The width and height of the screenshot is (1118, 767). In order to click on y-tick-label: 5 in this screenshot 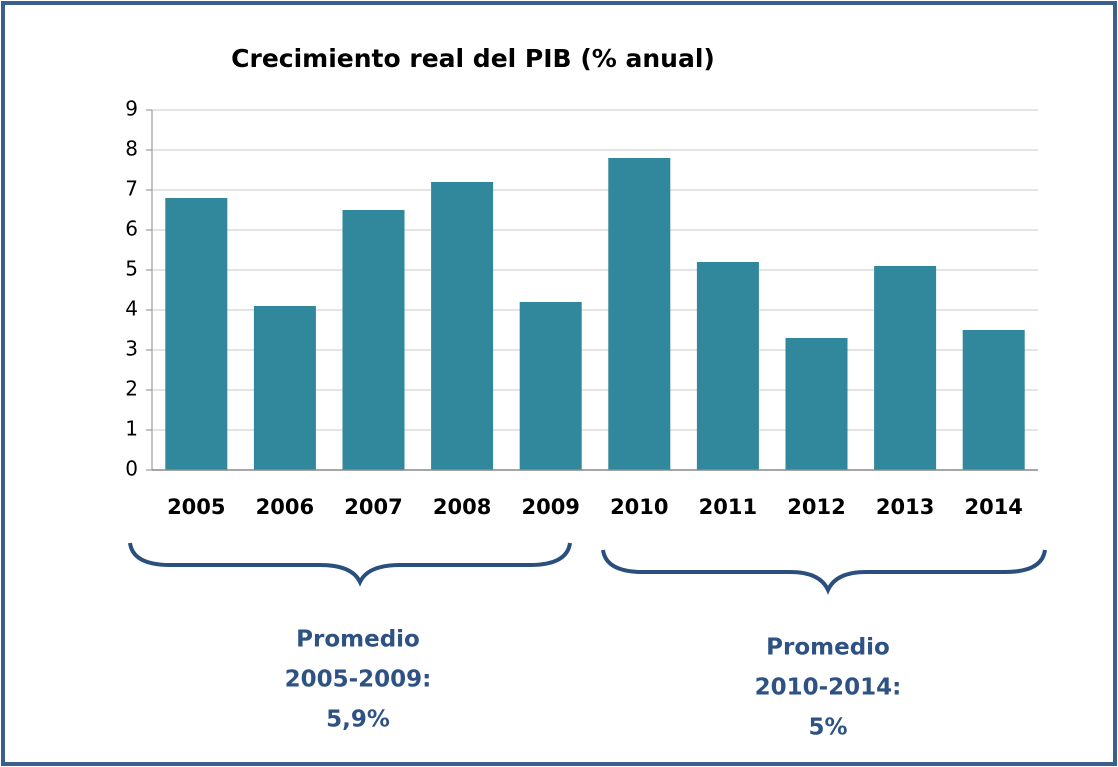, I will do `click(131, 269)`.